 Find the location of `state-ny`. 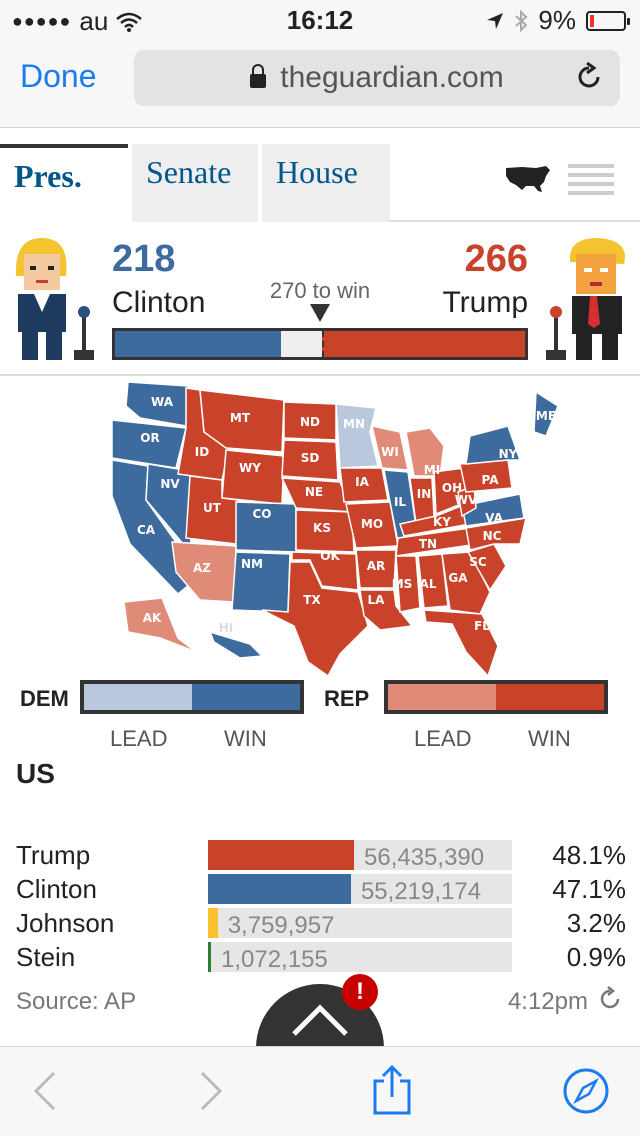

state-ny is located at coordinates (493, 445).